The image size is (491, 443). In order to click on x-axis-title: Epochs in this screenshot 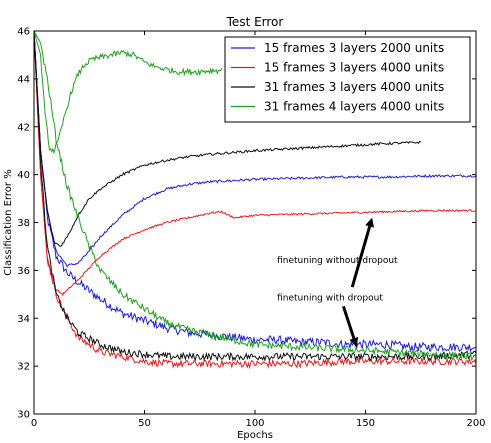, I will do `click(255, 435)`.